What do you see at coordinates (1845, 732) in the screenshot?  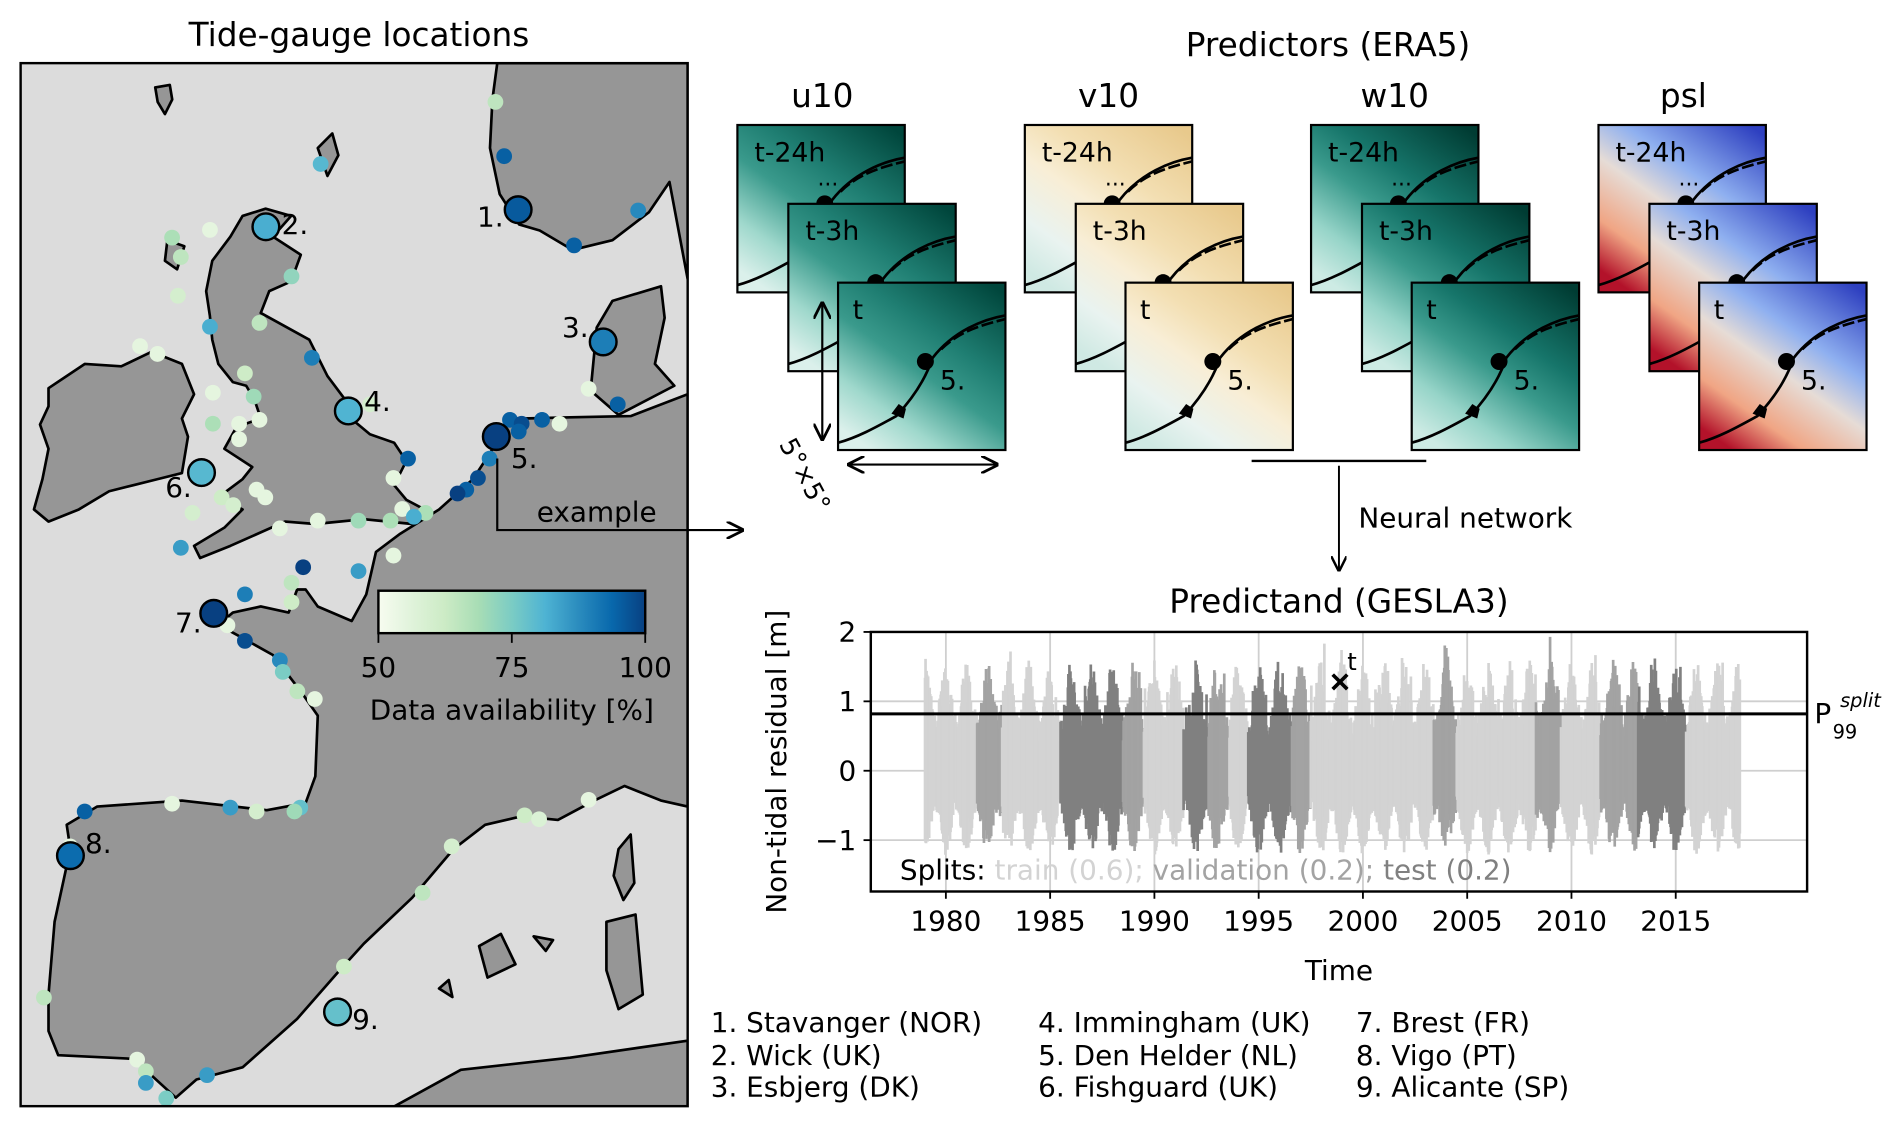 I see `threshold-label-sub: 99` at bounding box center [1845, 732].